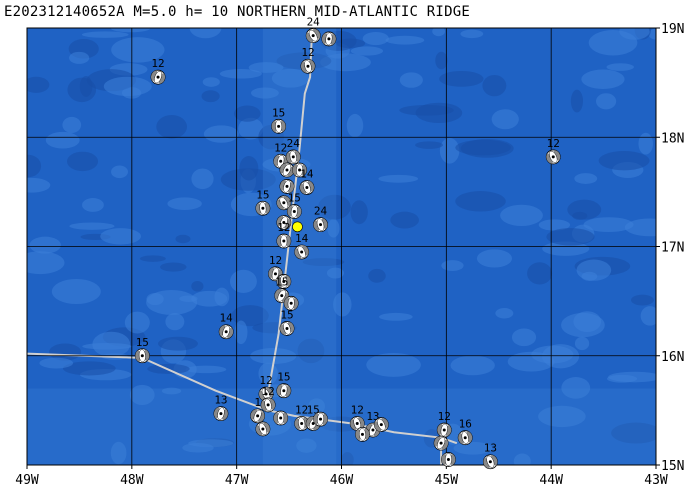 This screenshot has width=695, height=494. What do you see at coordinates (221, 408) in the screenshot?
I see `focal-mechanism: 13` at bounding box center [221, 408].